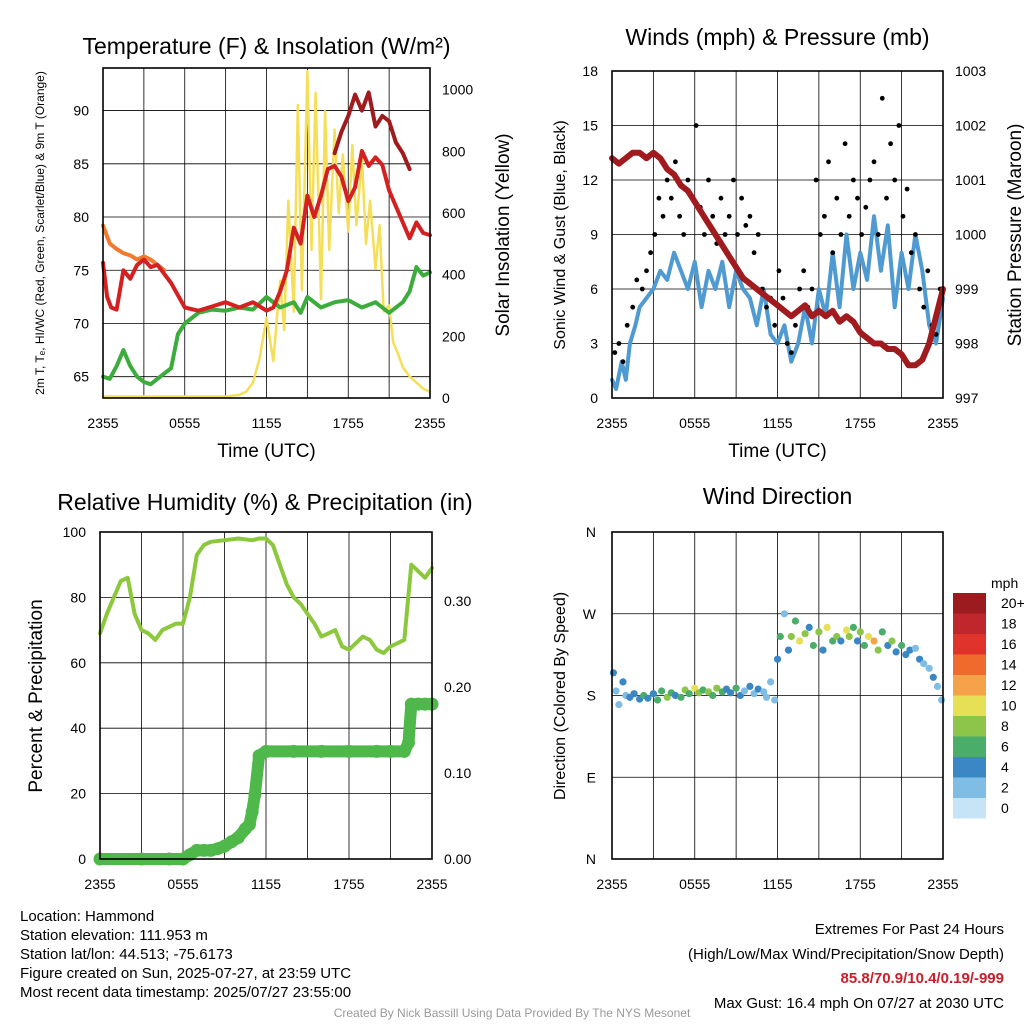  I want to click on plot-frame, so click(266, 695).